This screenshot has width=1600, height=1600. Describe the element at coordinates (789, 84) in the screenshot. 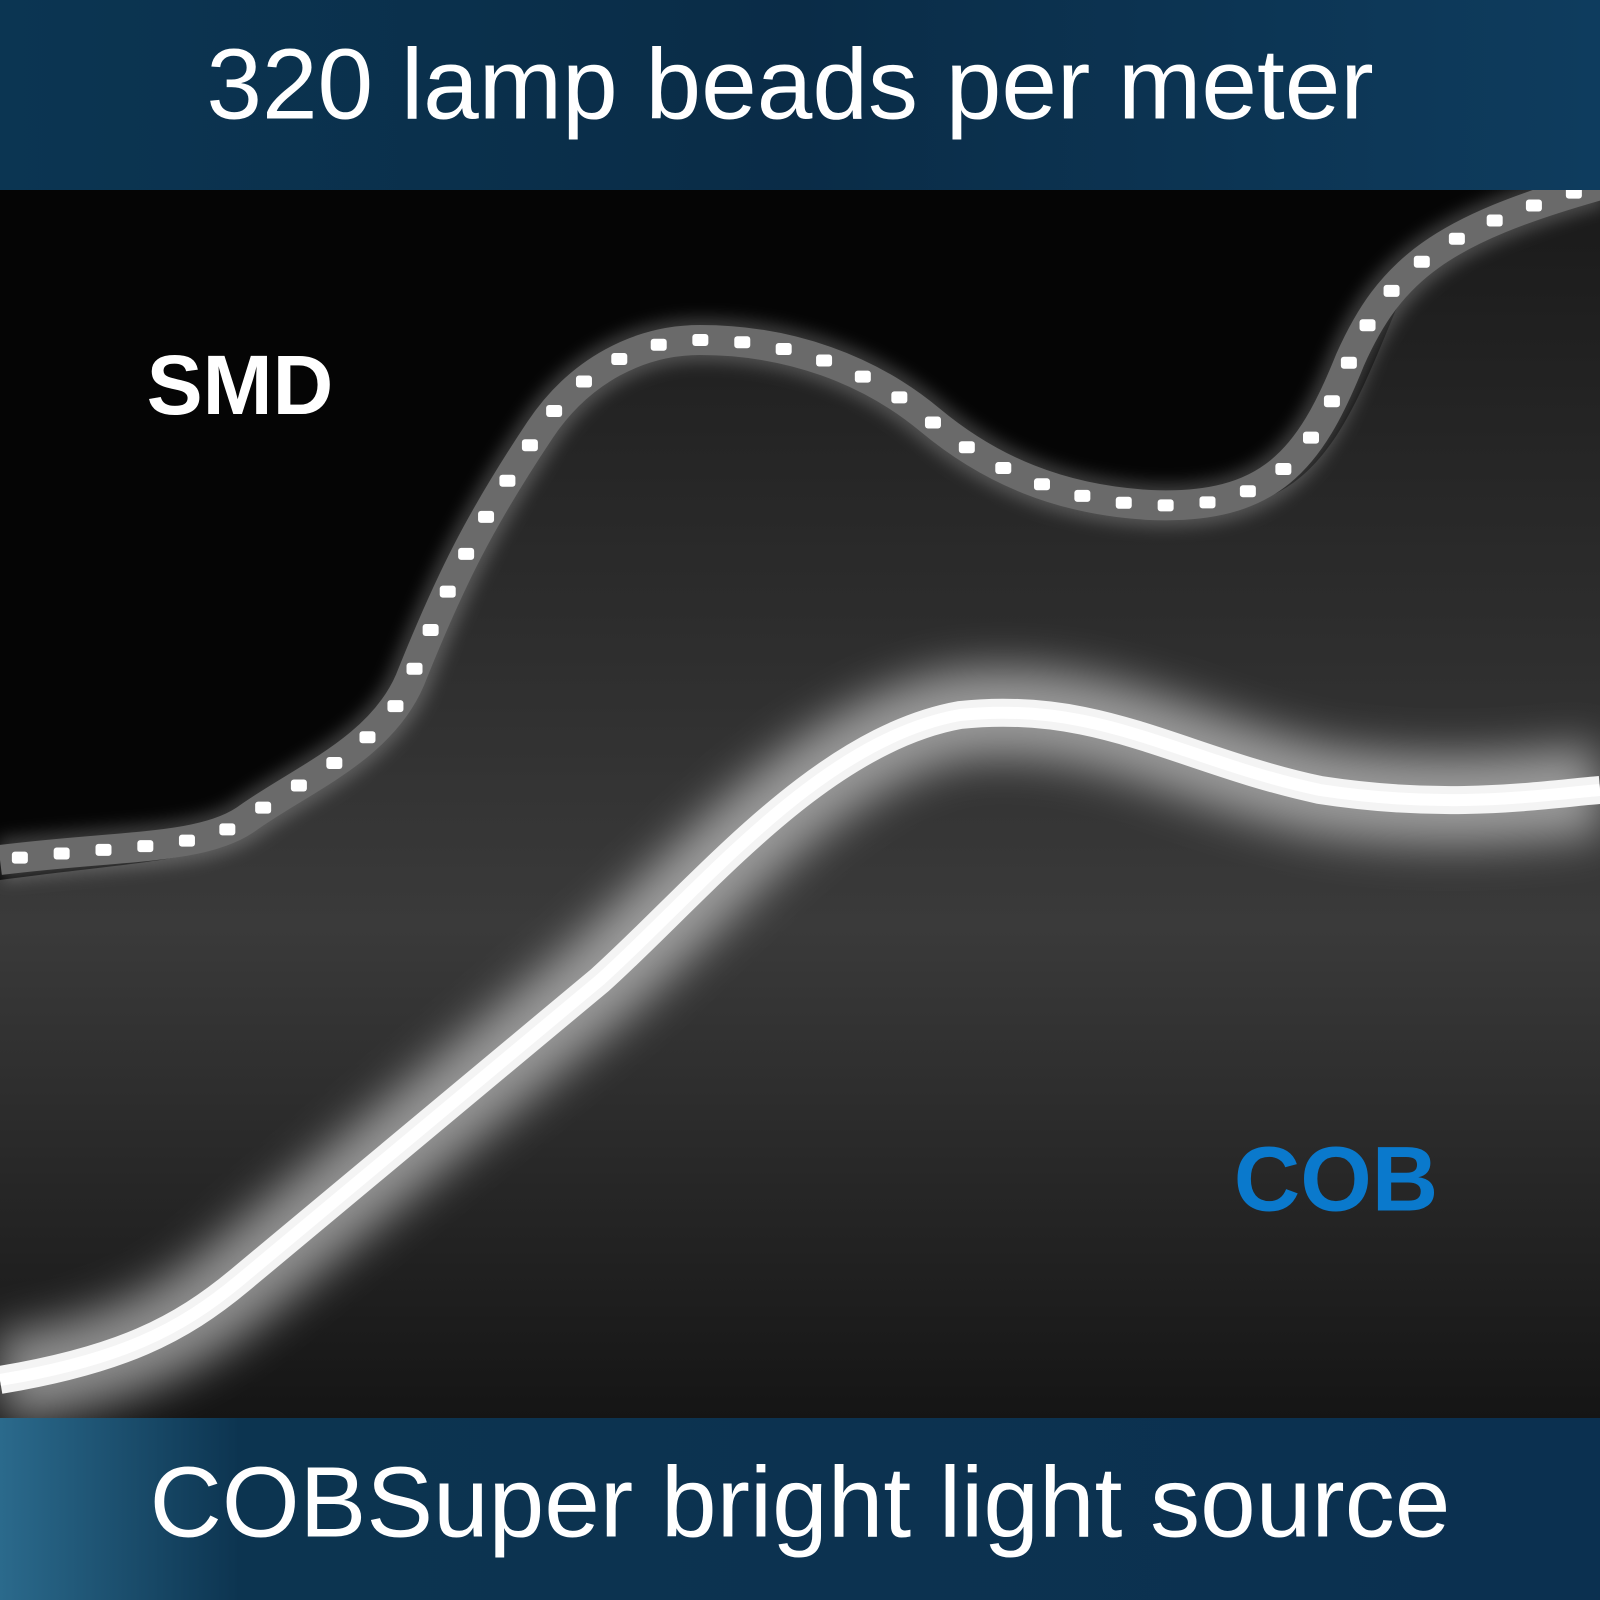

I see `header-title: 320 lamp beads per meter` at that location.